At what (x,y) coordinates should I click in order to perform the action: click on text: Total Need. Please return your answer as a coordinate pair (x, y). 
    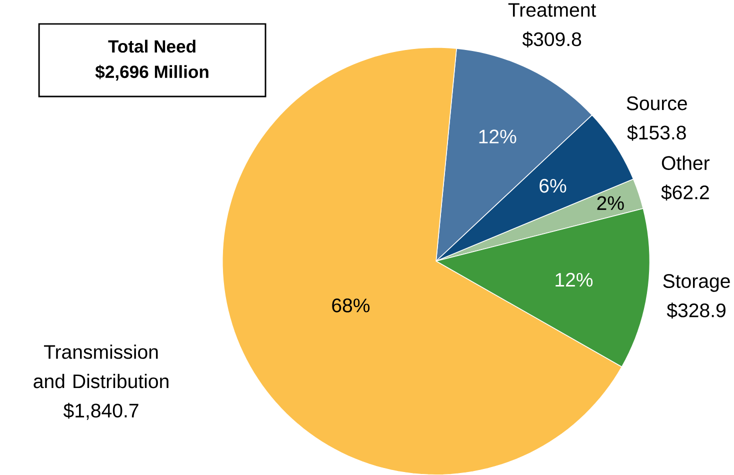
    Looking at the image, I should click on (152, 46).